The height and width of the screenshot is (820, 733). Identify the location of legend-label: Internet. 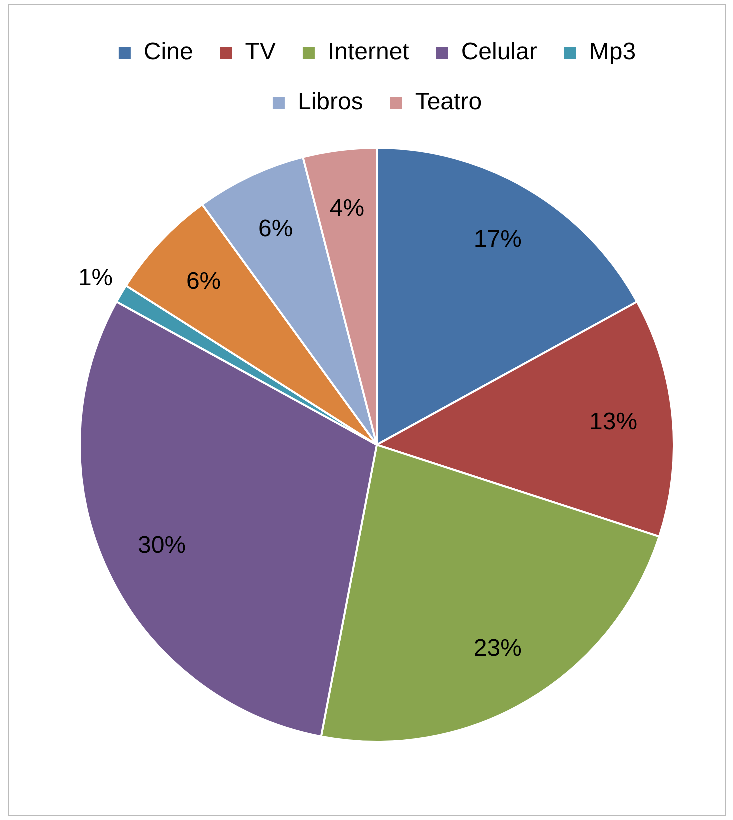
(369, 52).